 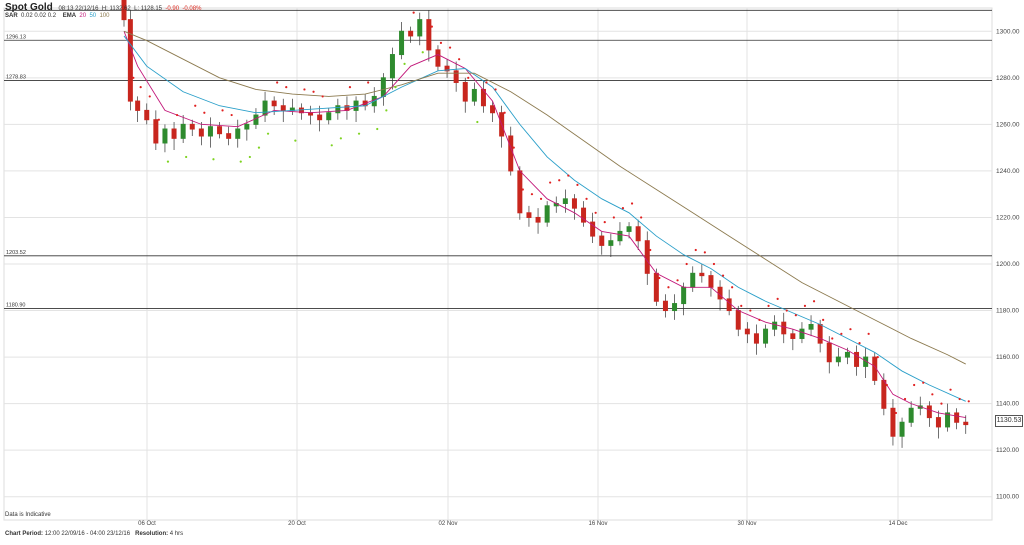 I want to click on y-tick-label: 1300.00, so click(x=1008, y=31).